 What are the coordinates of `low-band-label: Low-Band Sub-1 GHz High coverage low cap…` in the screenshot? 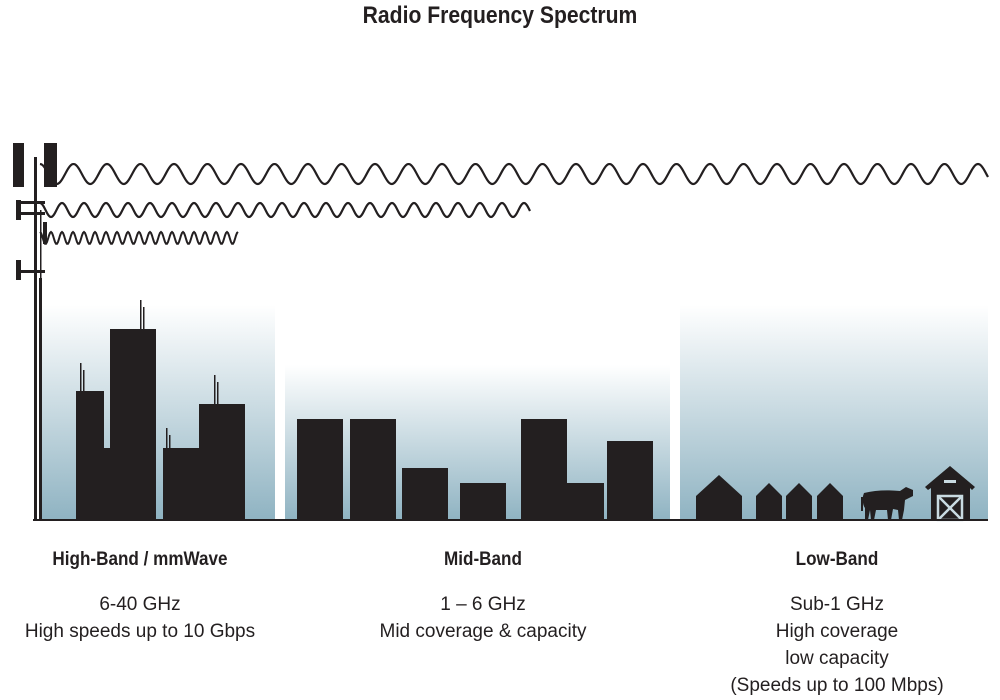 It's located at (837, 624).